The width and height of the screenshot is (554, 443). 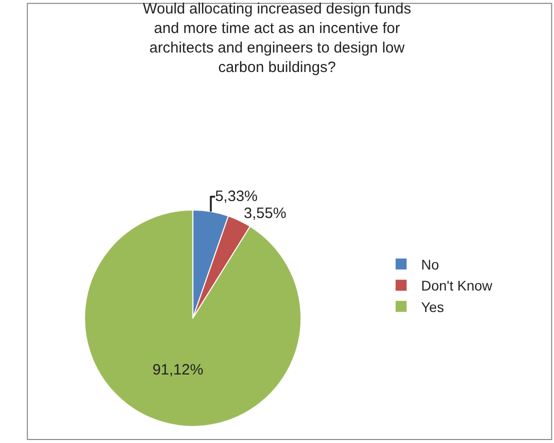 What do you see at coordinates (178, 370) in the screenshot?
I see `data-label: 91,12%` at bounding box center [178, 370].